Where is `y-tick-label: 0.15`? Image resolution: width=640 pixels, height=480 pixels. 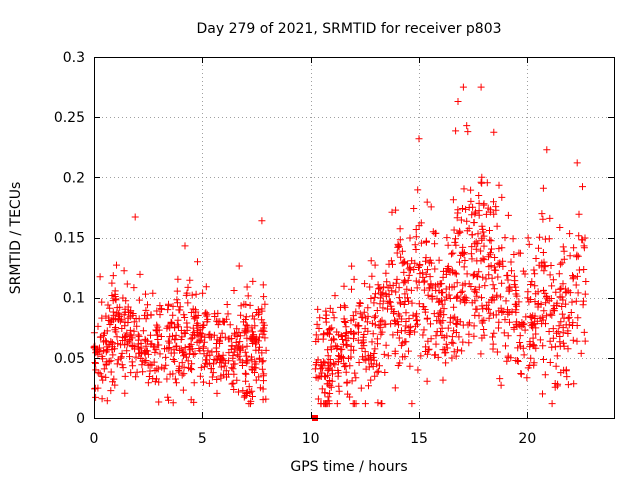
y-tick-label: 0.15 is located at coordinates (69, 239).